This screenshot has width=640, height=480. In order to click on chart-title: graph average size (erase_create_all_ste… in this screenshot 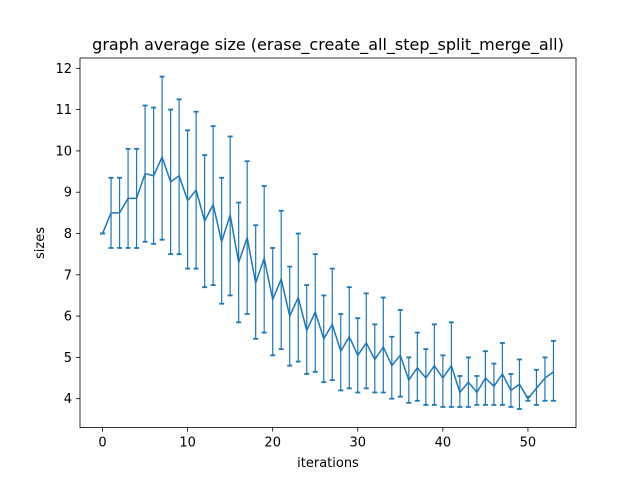, I will do `click(328, 45)`.